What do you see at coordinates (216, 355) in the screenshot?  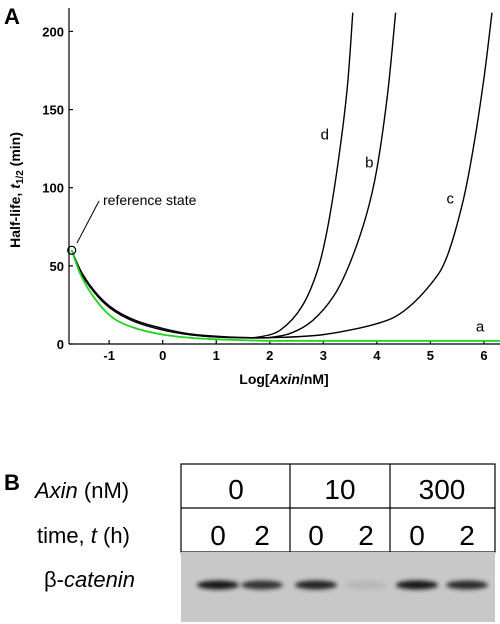 I see `x-tick-label: 1` at bounding box center [216, 355].